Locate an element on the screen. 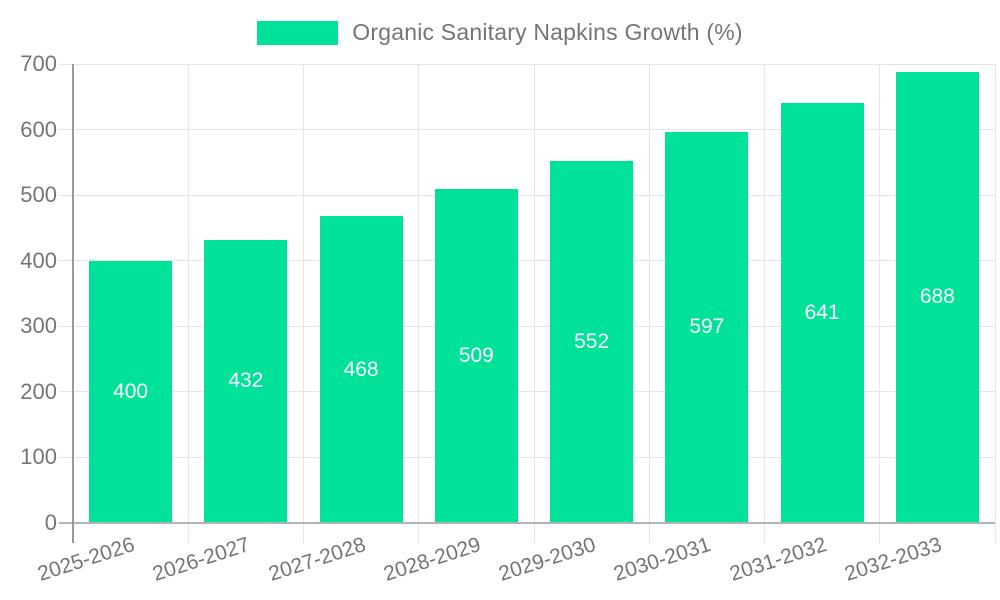  bar-value-label: 468 is located at coordinates (361, 369).